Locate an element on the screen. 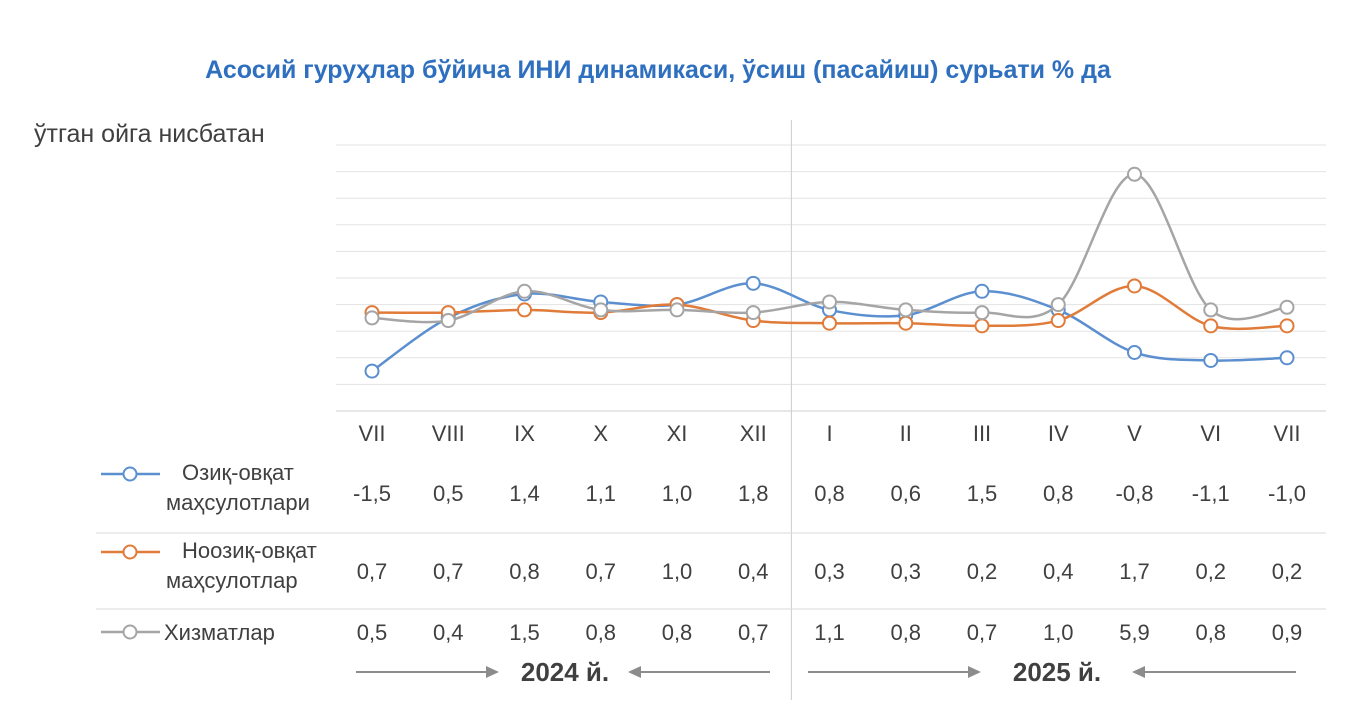  x-tick-label: VI is located at coordinates (1210, 433).